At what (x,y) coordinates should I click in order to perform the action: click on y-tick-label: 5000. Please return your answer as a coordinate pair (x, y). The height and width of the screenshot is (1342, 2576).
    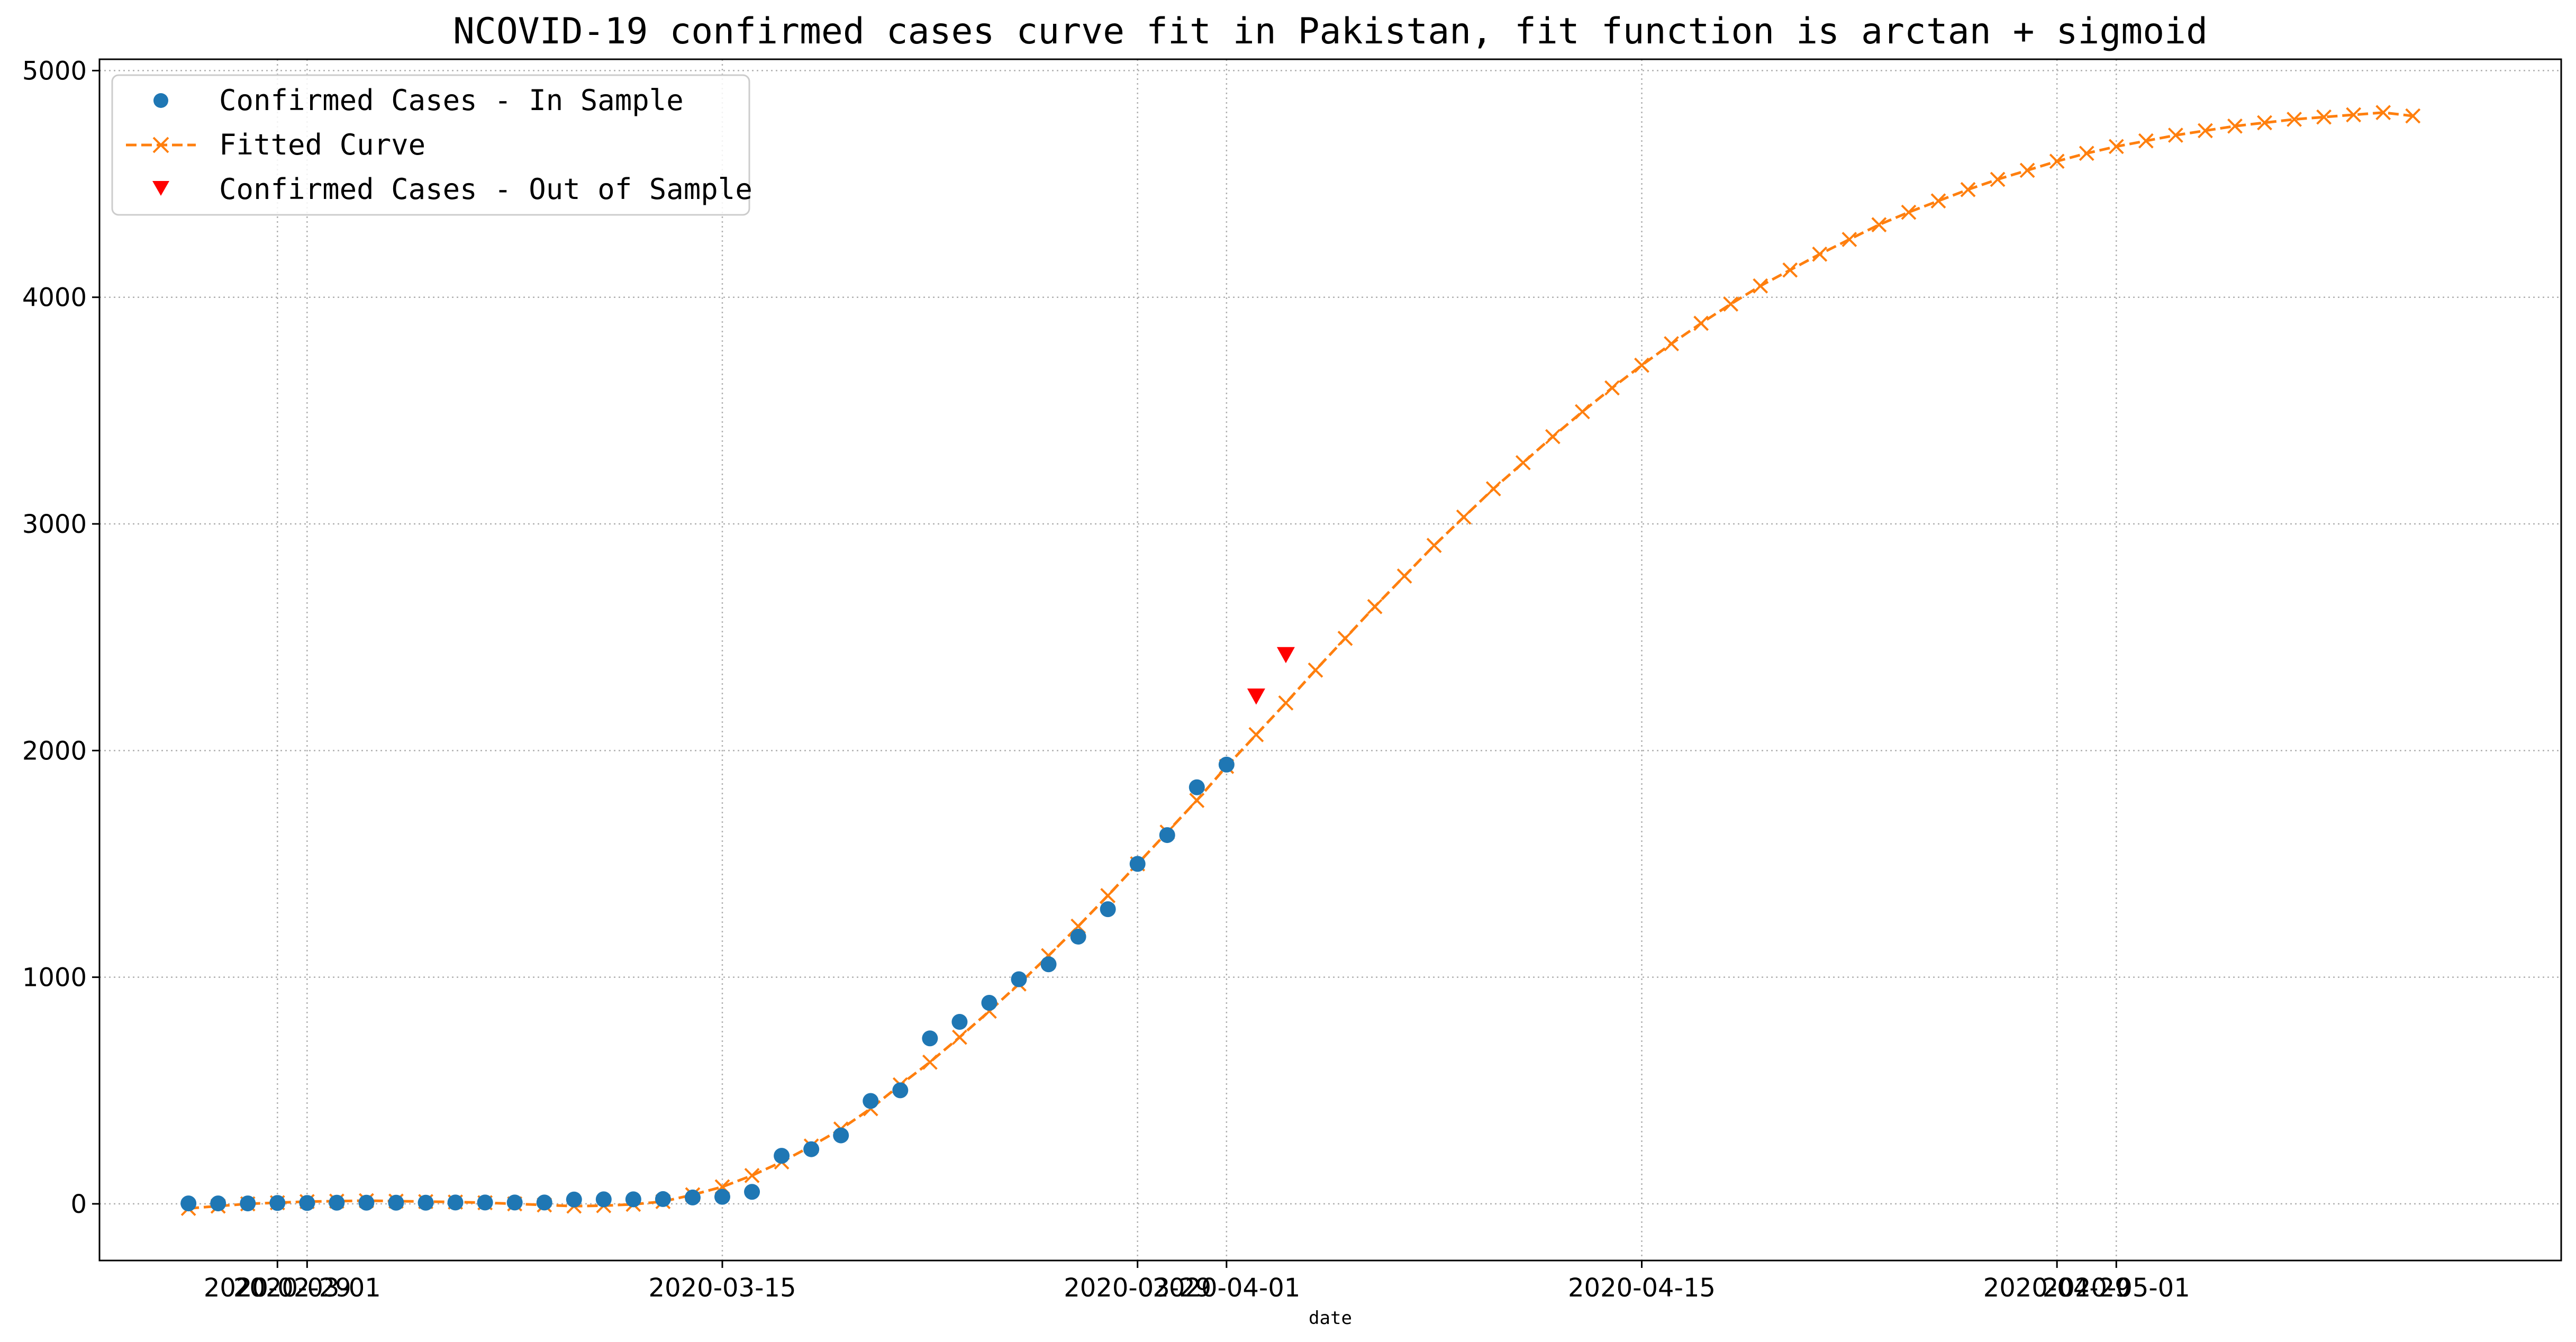
    Looking at the image, I should click on (54, 71).